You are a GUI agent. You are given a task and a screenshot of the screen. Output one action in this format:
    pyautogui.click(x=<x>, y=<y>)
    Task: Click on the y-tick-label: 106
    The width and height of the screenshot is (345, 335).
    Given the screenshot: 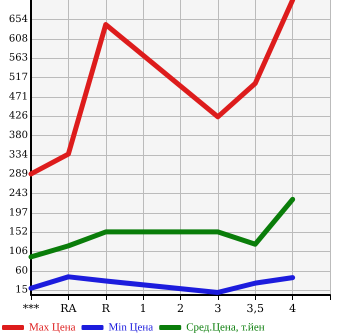 What is the action you would take?
    pyautogui.click(x=18, y=251)
    